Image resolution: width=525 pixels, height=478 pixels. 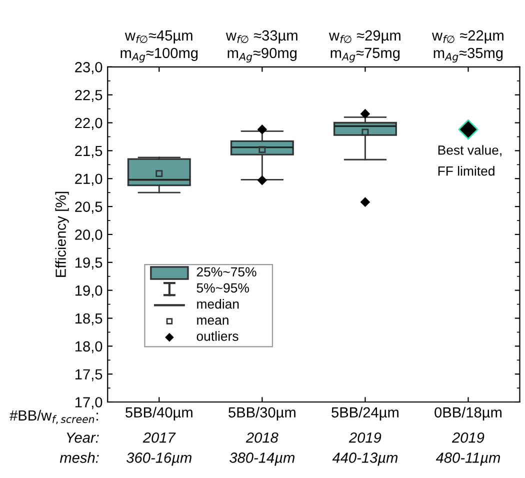 I want to click on x-tick-label: 5BB/40µm, so click(x=159, y=413).